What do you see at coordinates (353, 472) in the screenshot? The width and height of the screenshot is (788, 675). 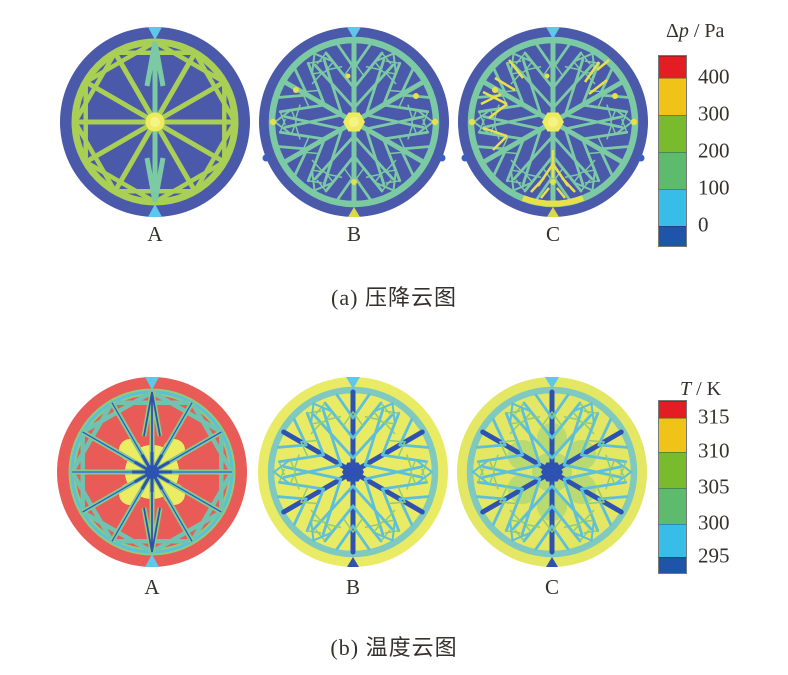 I see `contour-disc-temperature-B` at bounding box center [353, 472].